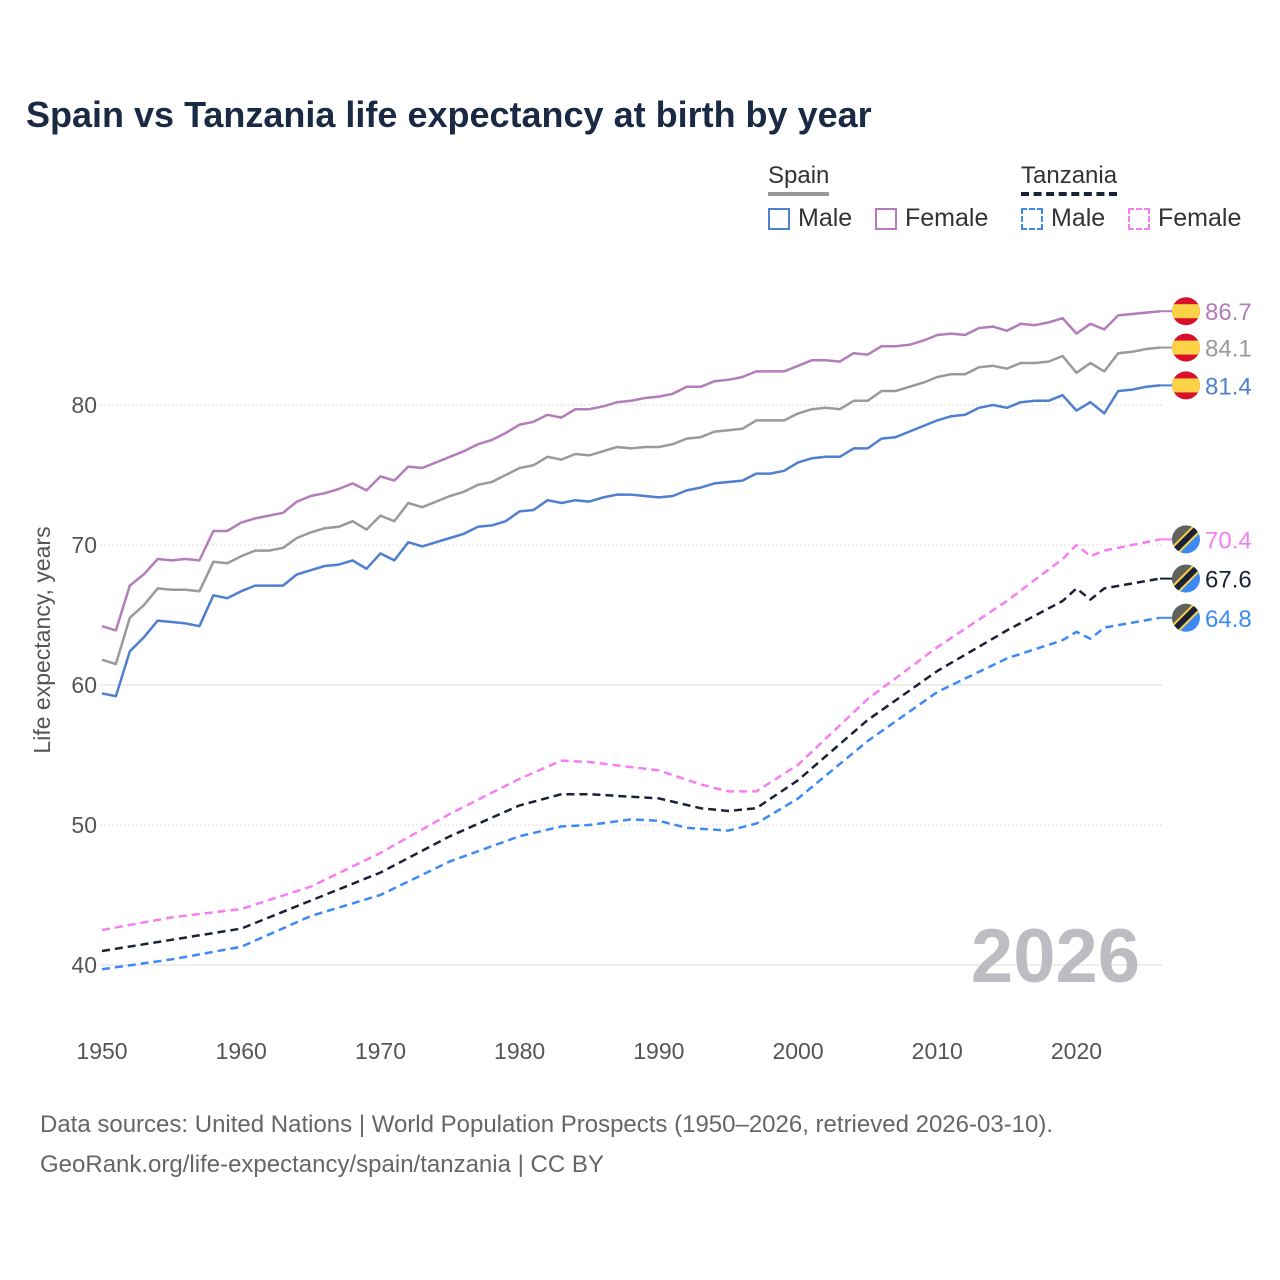 The image size is (1280, 1280). I want to click on x-tick-label: 1950, so click(101, 1051).